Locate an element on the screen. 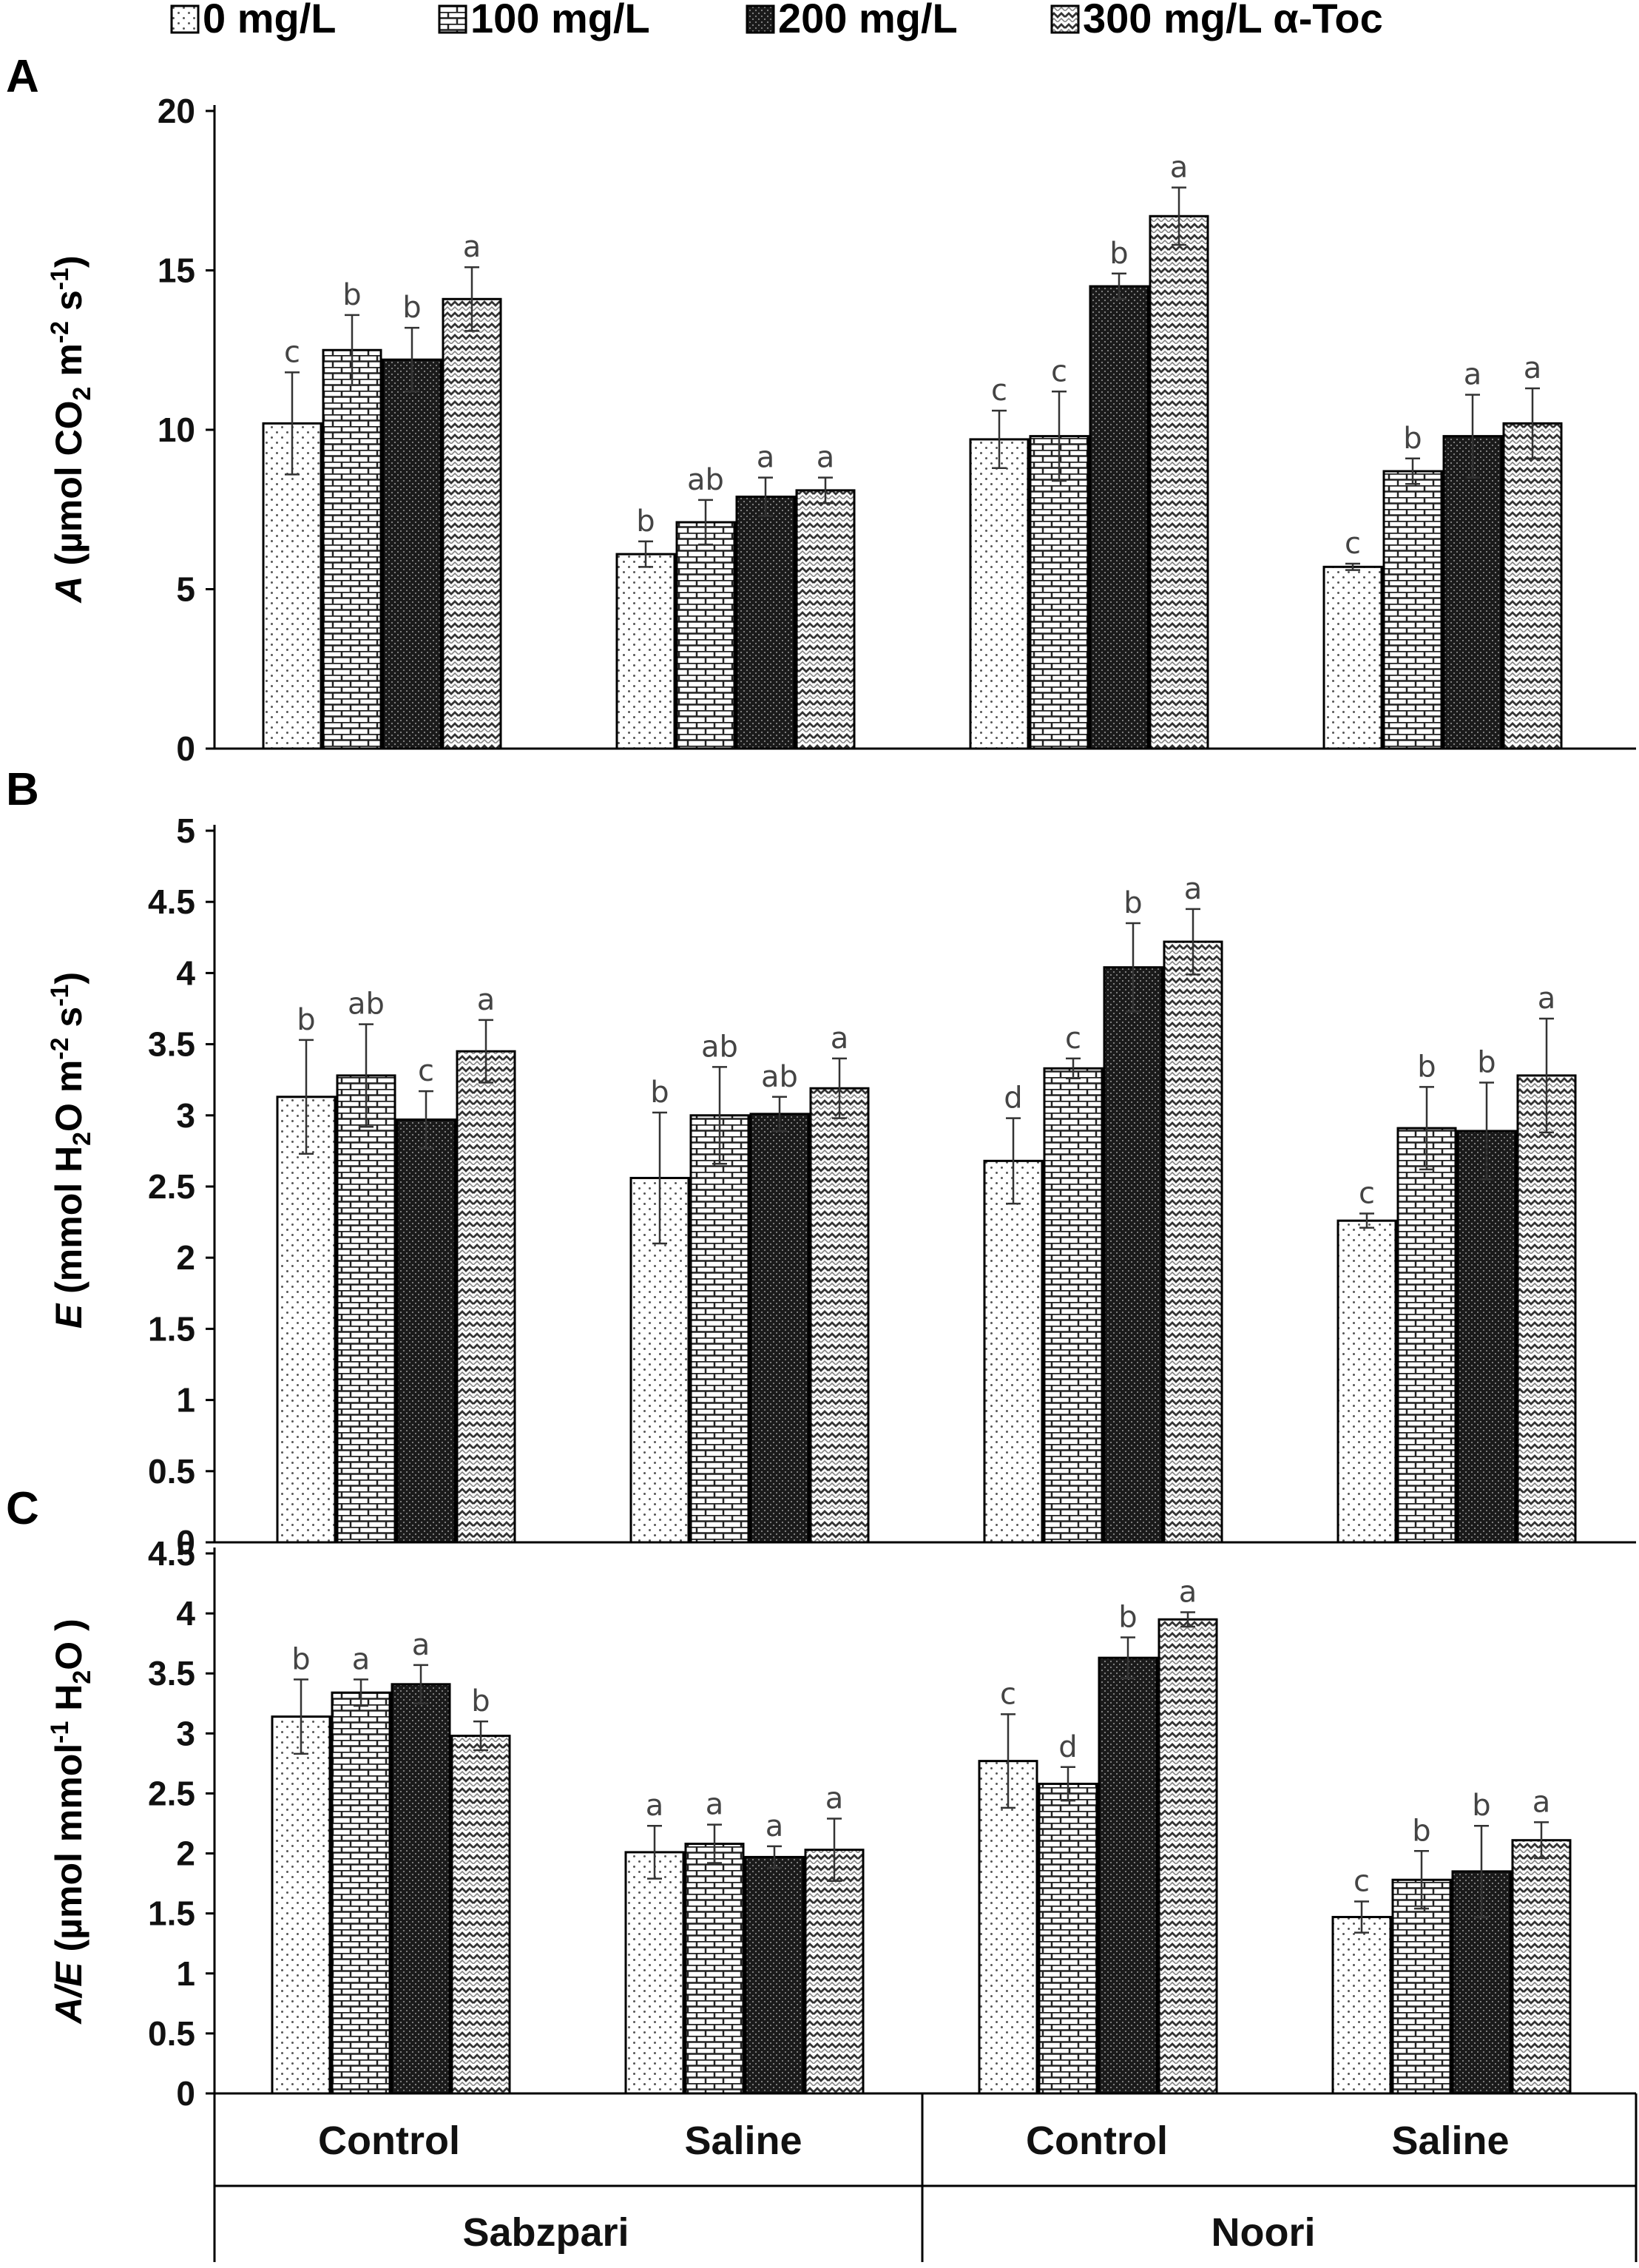 This screenshot has width=1639, height=2268. panel-c-ytick-label: 0 is located at coordinates (185, 2093).